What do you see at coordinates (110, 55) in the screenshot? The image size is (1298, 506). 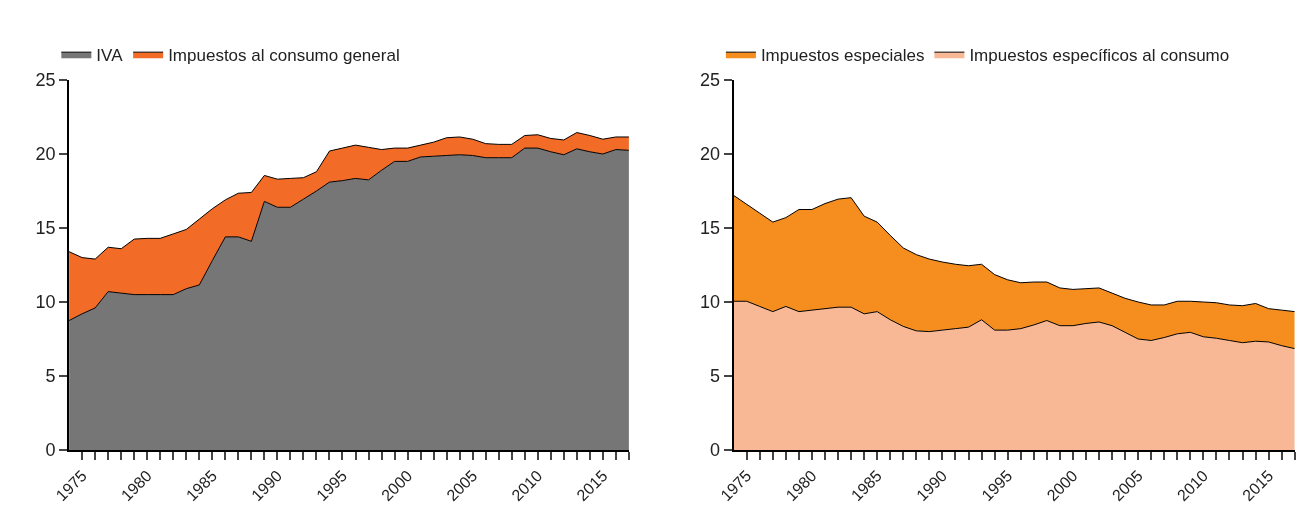 I see `legend-label: IVA` at bounding box center [110, 55].